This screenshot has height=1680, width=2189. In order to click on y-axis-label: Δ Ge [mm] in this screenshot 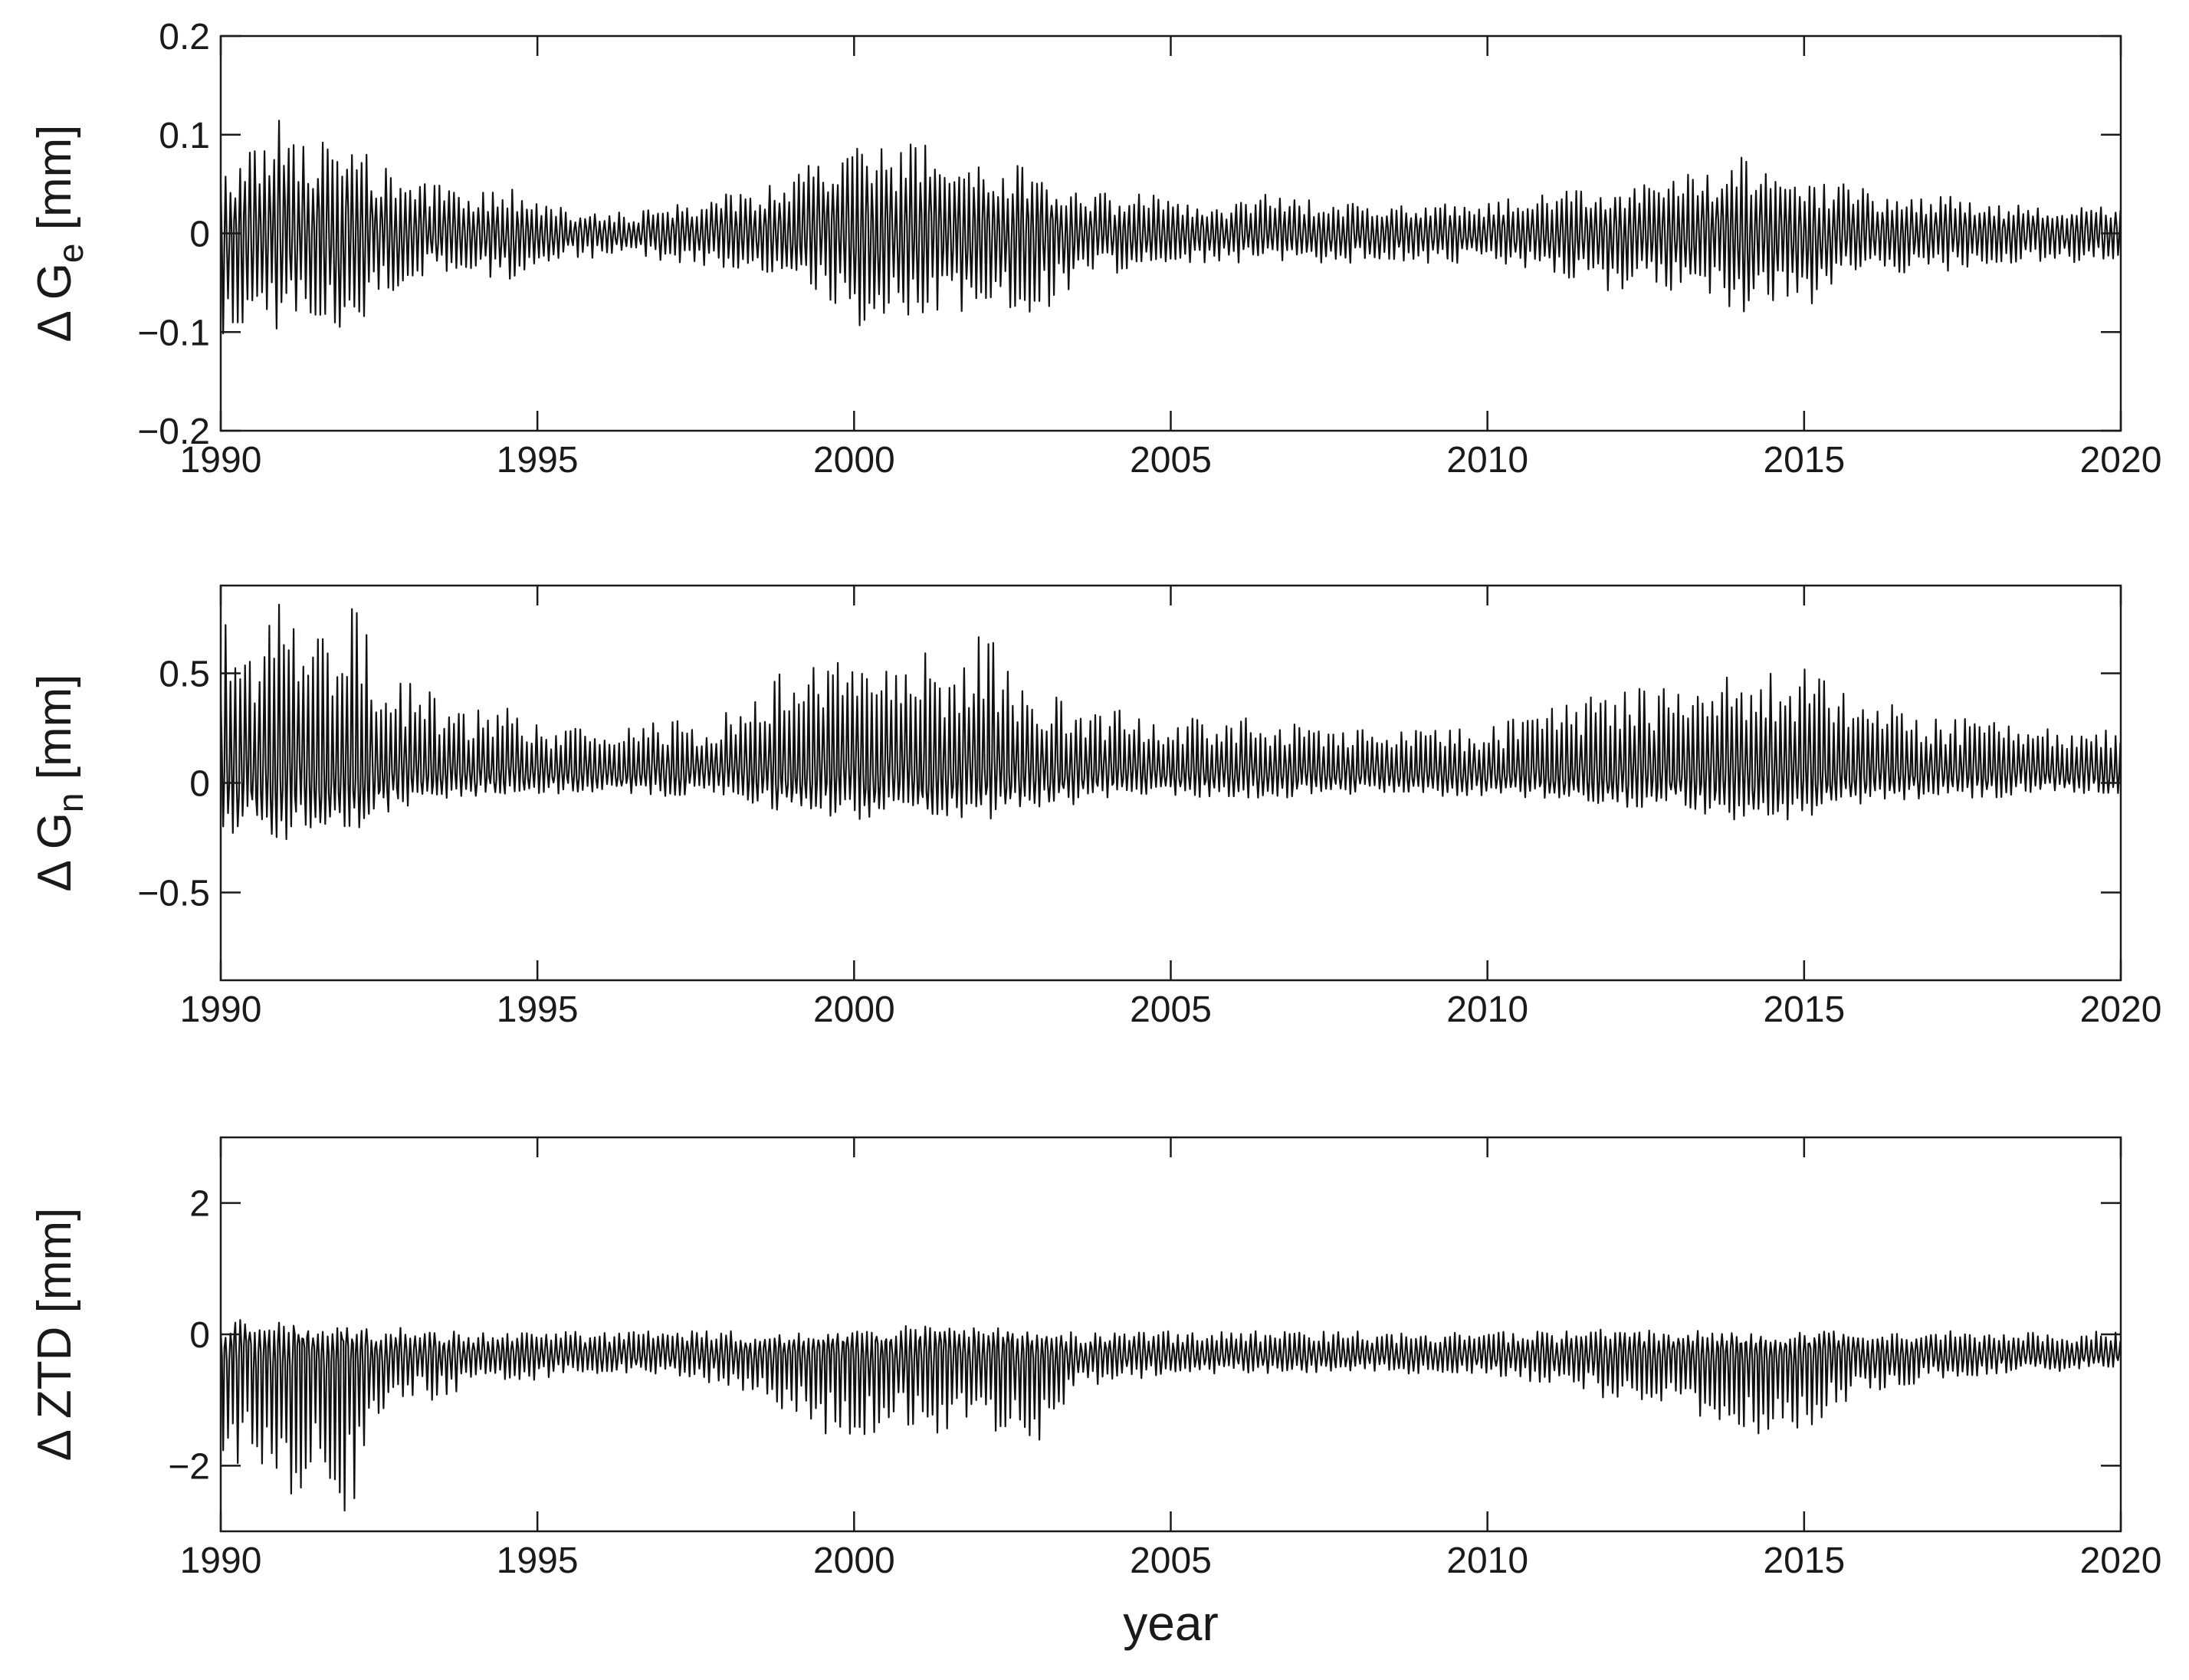, I will do `click(59, 233)`.